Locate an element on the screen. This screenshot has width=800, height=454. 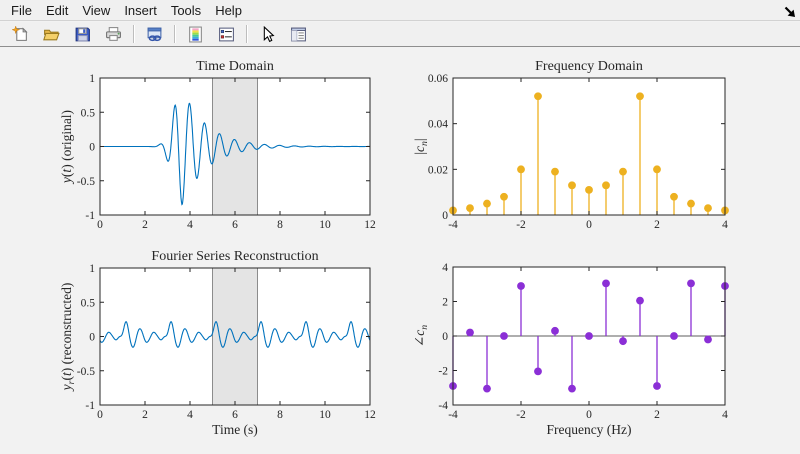
y-tick-label: -4 is located at coordinates (443, 406).